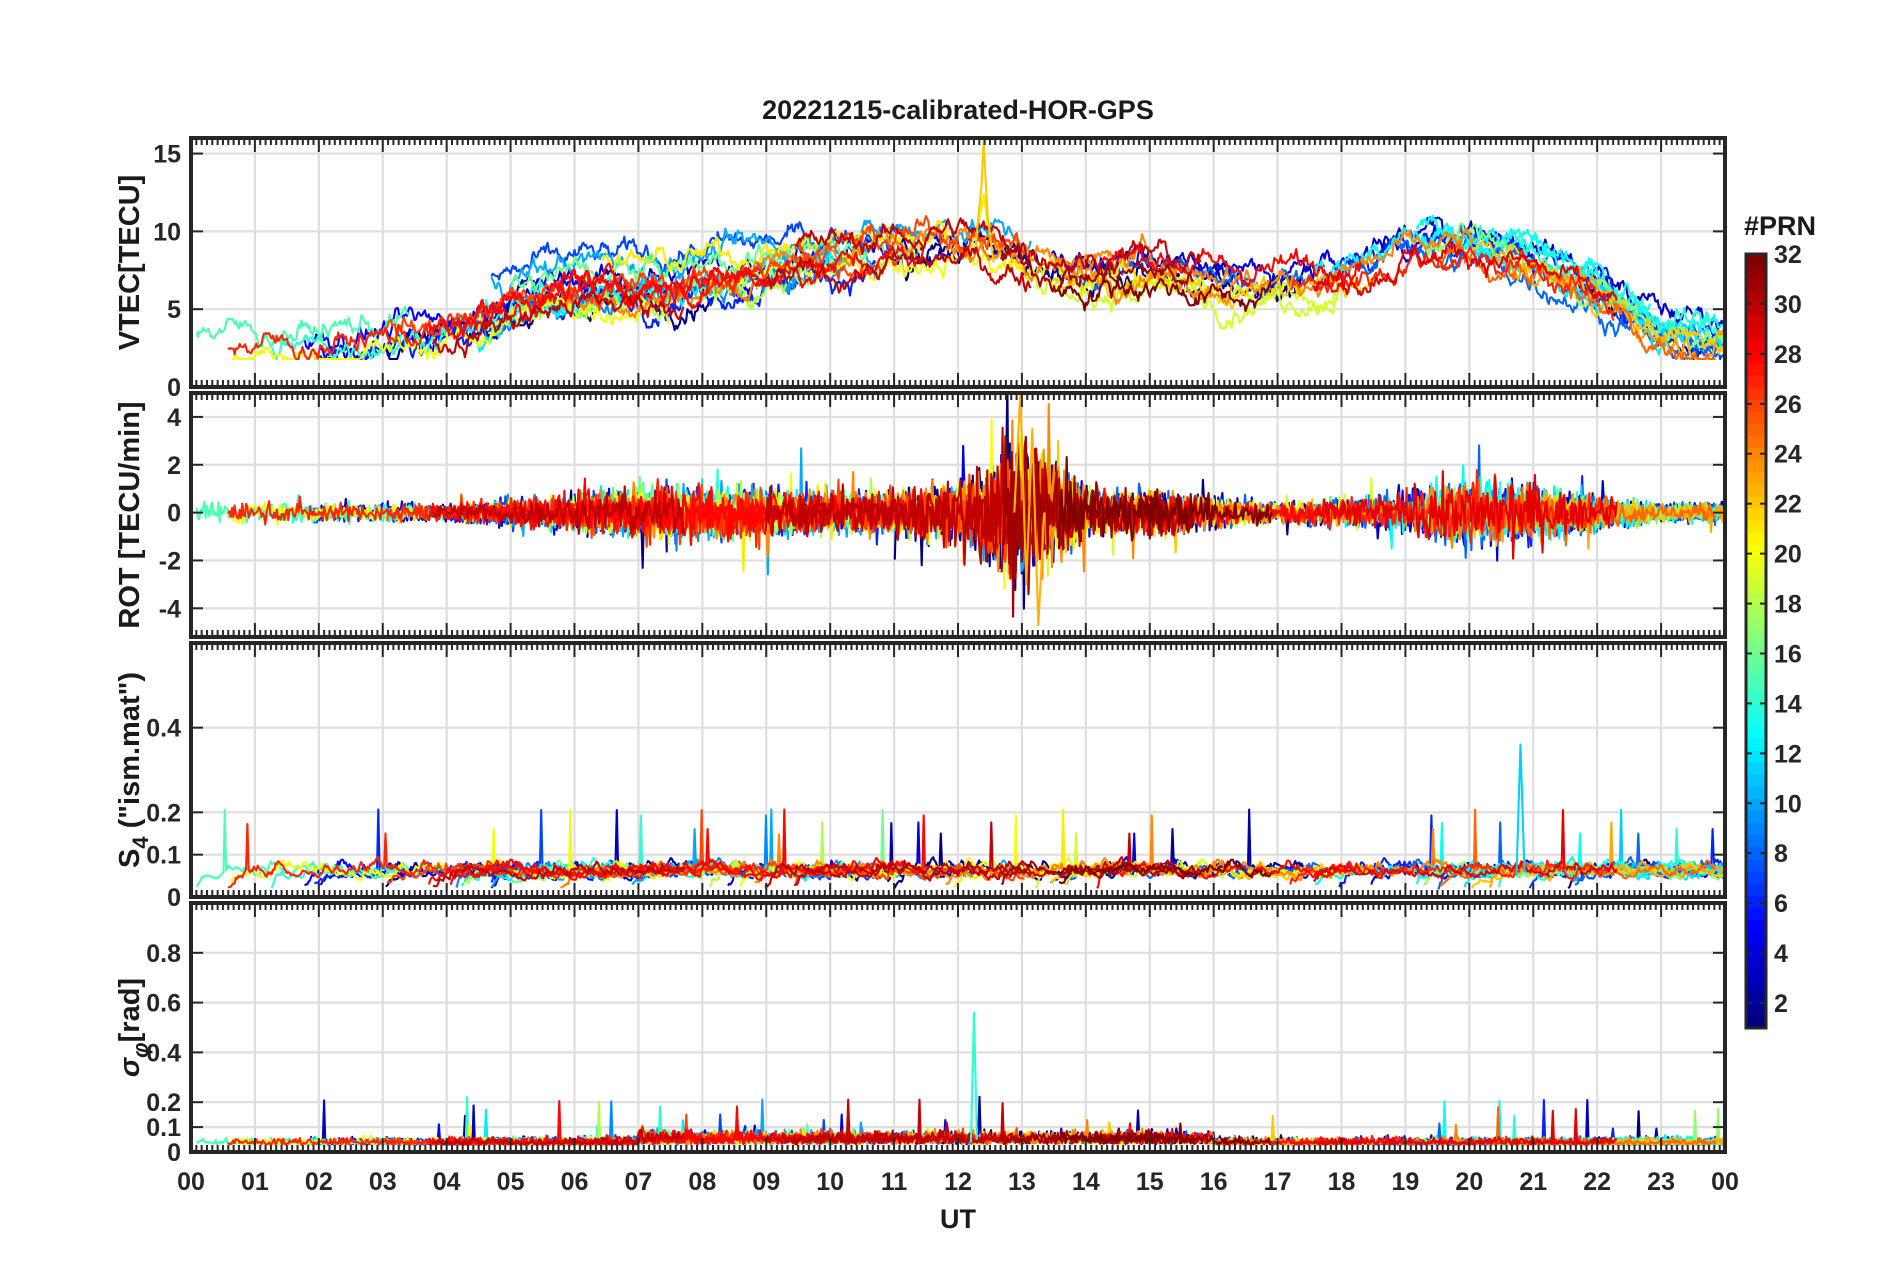 Image resolution: width=1902 pixels, height=1272 pixels. What do you see at coordinates (130, 1010) in the screenshot?
I see `y-axis-label-rest: [rad]` at bounding box center [130, 1010].